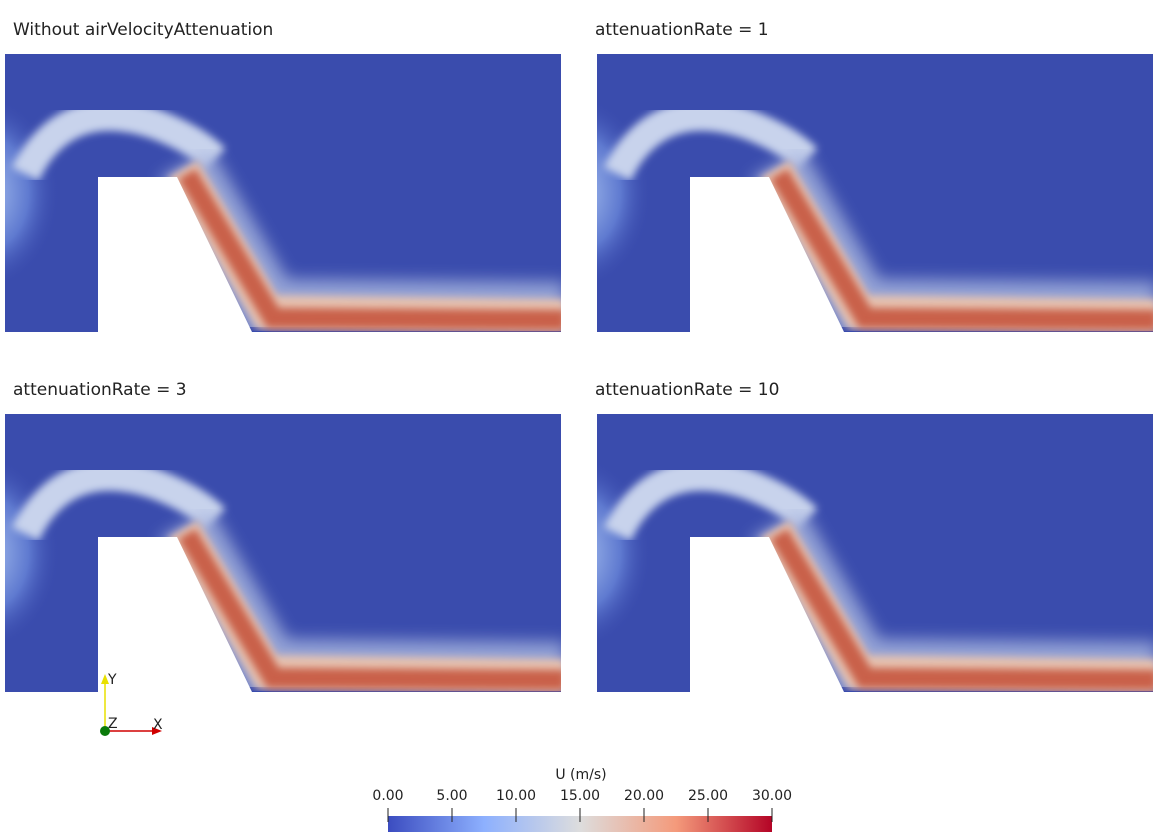 The image size is (1165, 836). I want to click on axis-x-label: X, so click(158, 725).